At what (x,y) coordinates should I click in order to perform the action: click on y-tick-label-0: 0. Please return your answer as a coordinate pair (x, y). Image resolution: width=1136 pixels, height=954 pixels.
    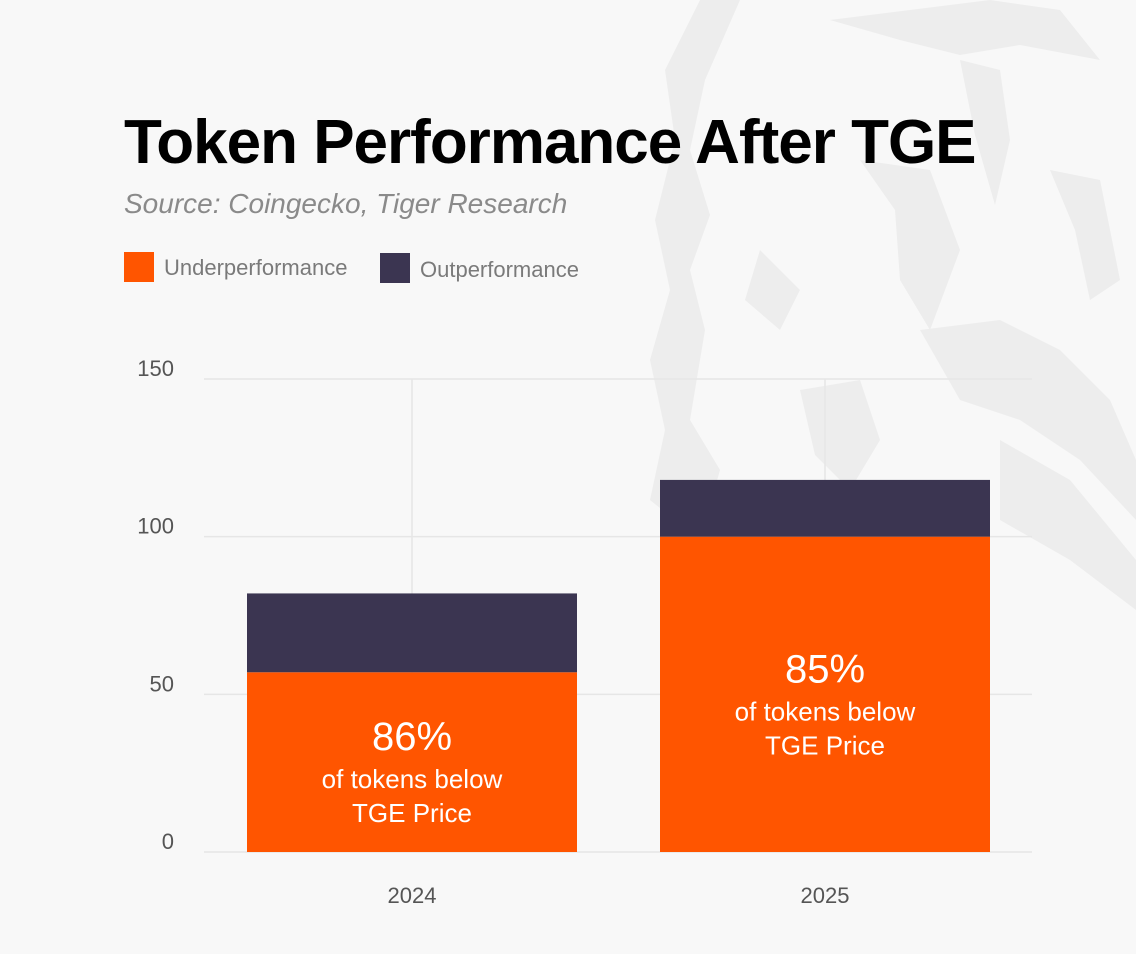
    Looking at the image, I should click on (168, 841).